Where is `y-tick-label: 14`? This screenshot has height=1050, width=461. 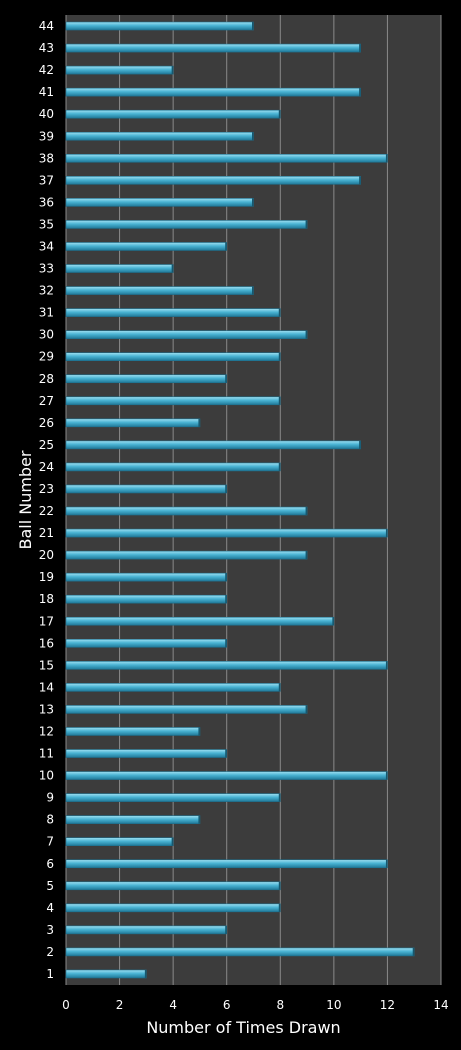 y-tick-label: 14 is located at coordinates (46, 687).